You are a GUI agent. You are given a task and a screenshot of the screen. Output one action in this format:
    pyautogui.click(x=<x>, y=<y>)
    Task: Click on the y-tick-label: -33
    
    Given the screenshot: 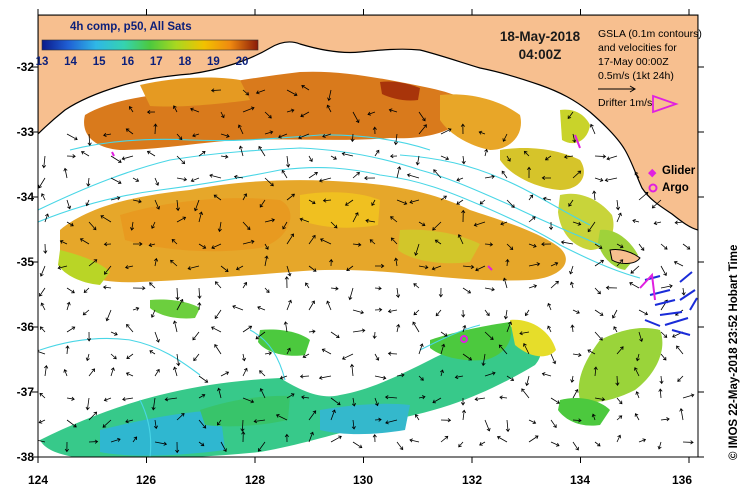 What is the action you would take?
    pyautogui.click(x=25, y=132)
    